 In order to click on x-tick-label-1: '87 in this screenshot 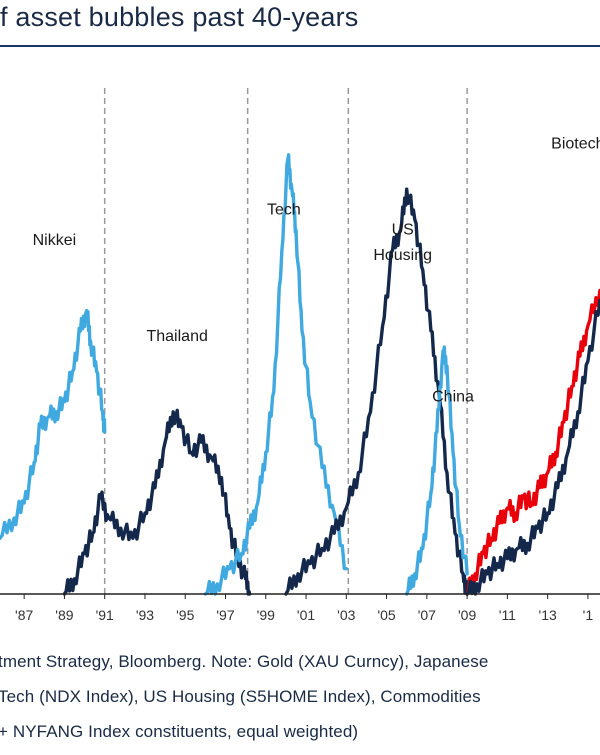, I will do `click(24, 615)`.